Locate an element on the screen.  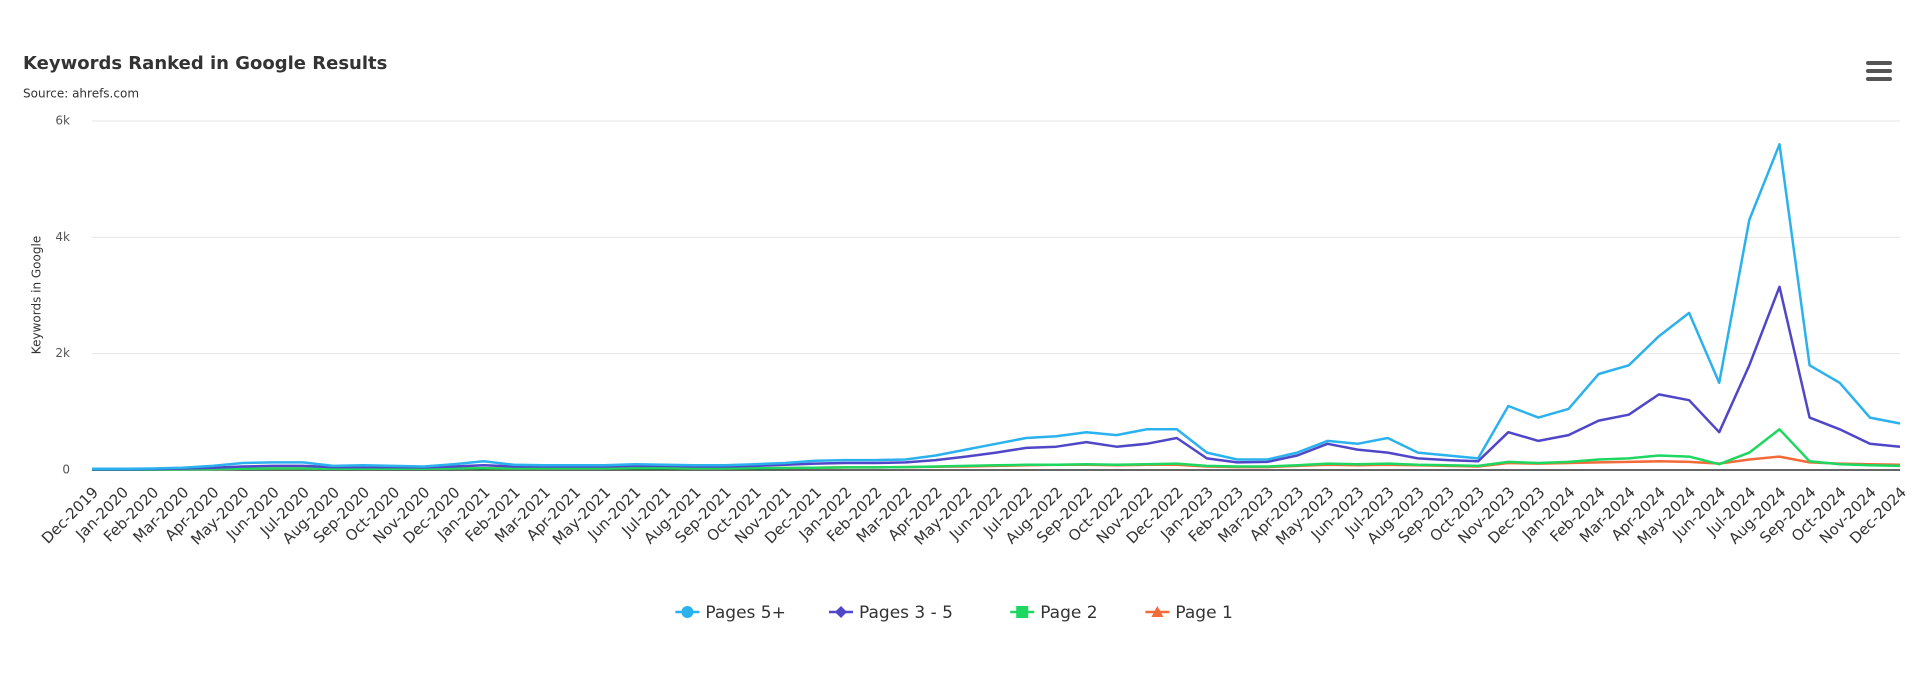
legend-item: Pages 3 - 5 is located at coordinates (891, 613).